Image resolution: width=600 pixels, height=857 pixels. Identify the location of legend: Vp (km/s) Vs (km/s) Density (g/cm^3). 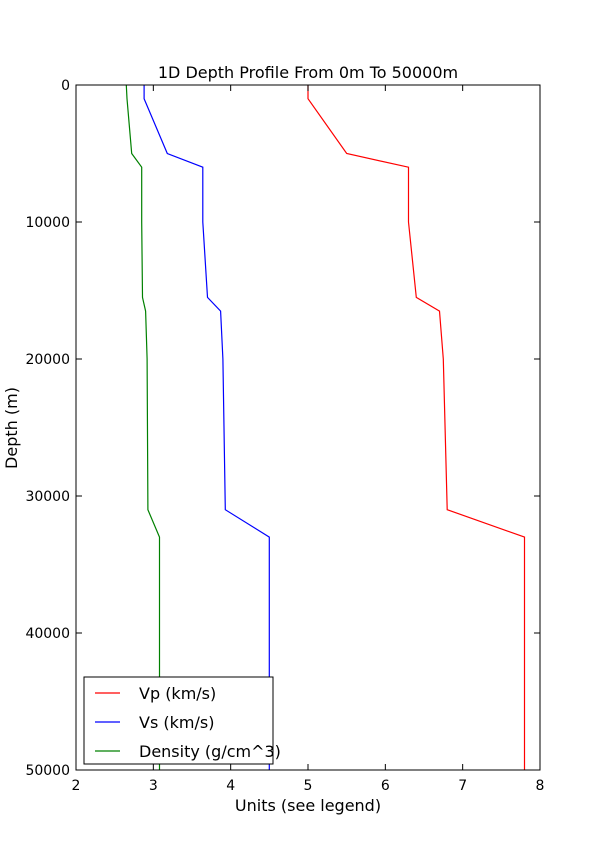
(182, 720).